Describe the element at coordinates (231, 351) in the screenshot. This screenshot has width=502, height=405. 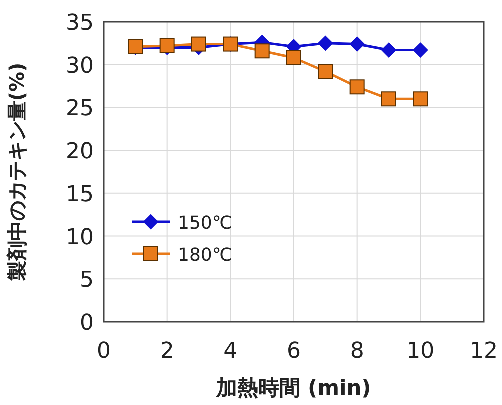
I see `x-tick-label: 4` at that location.